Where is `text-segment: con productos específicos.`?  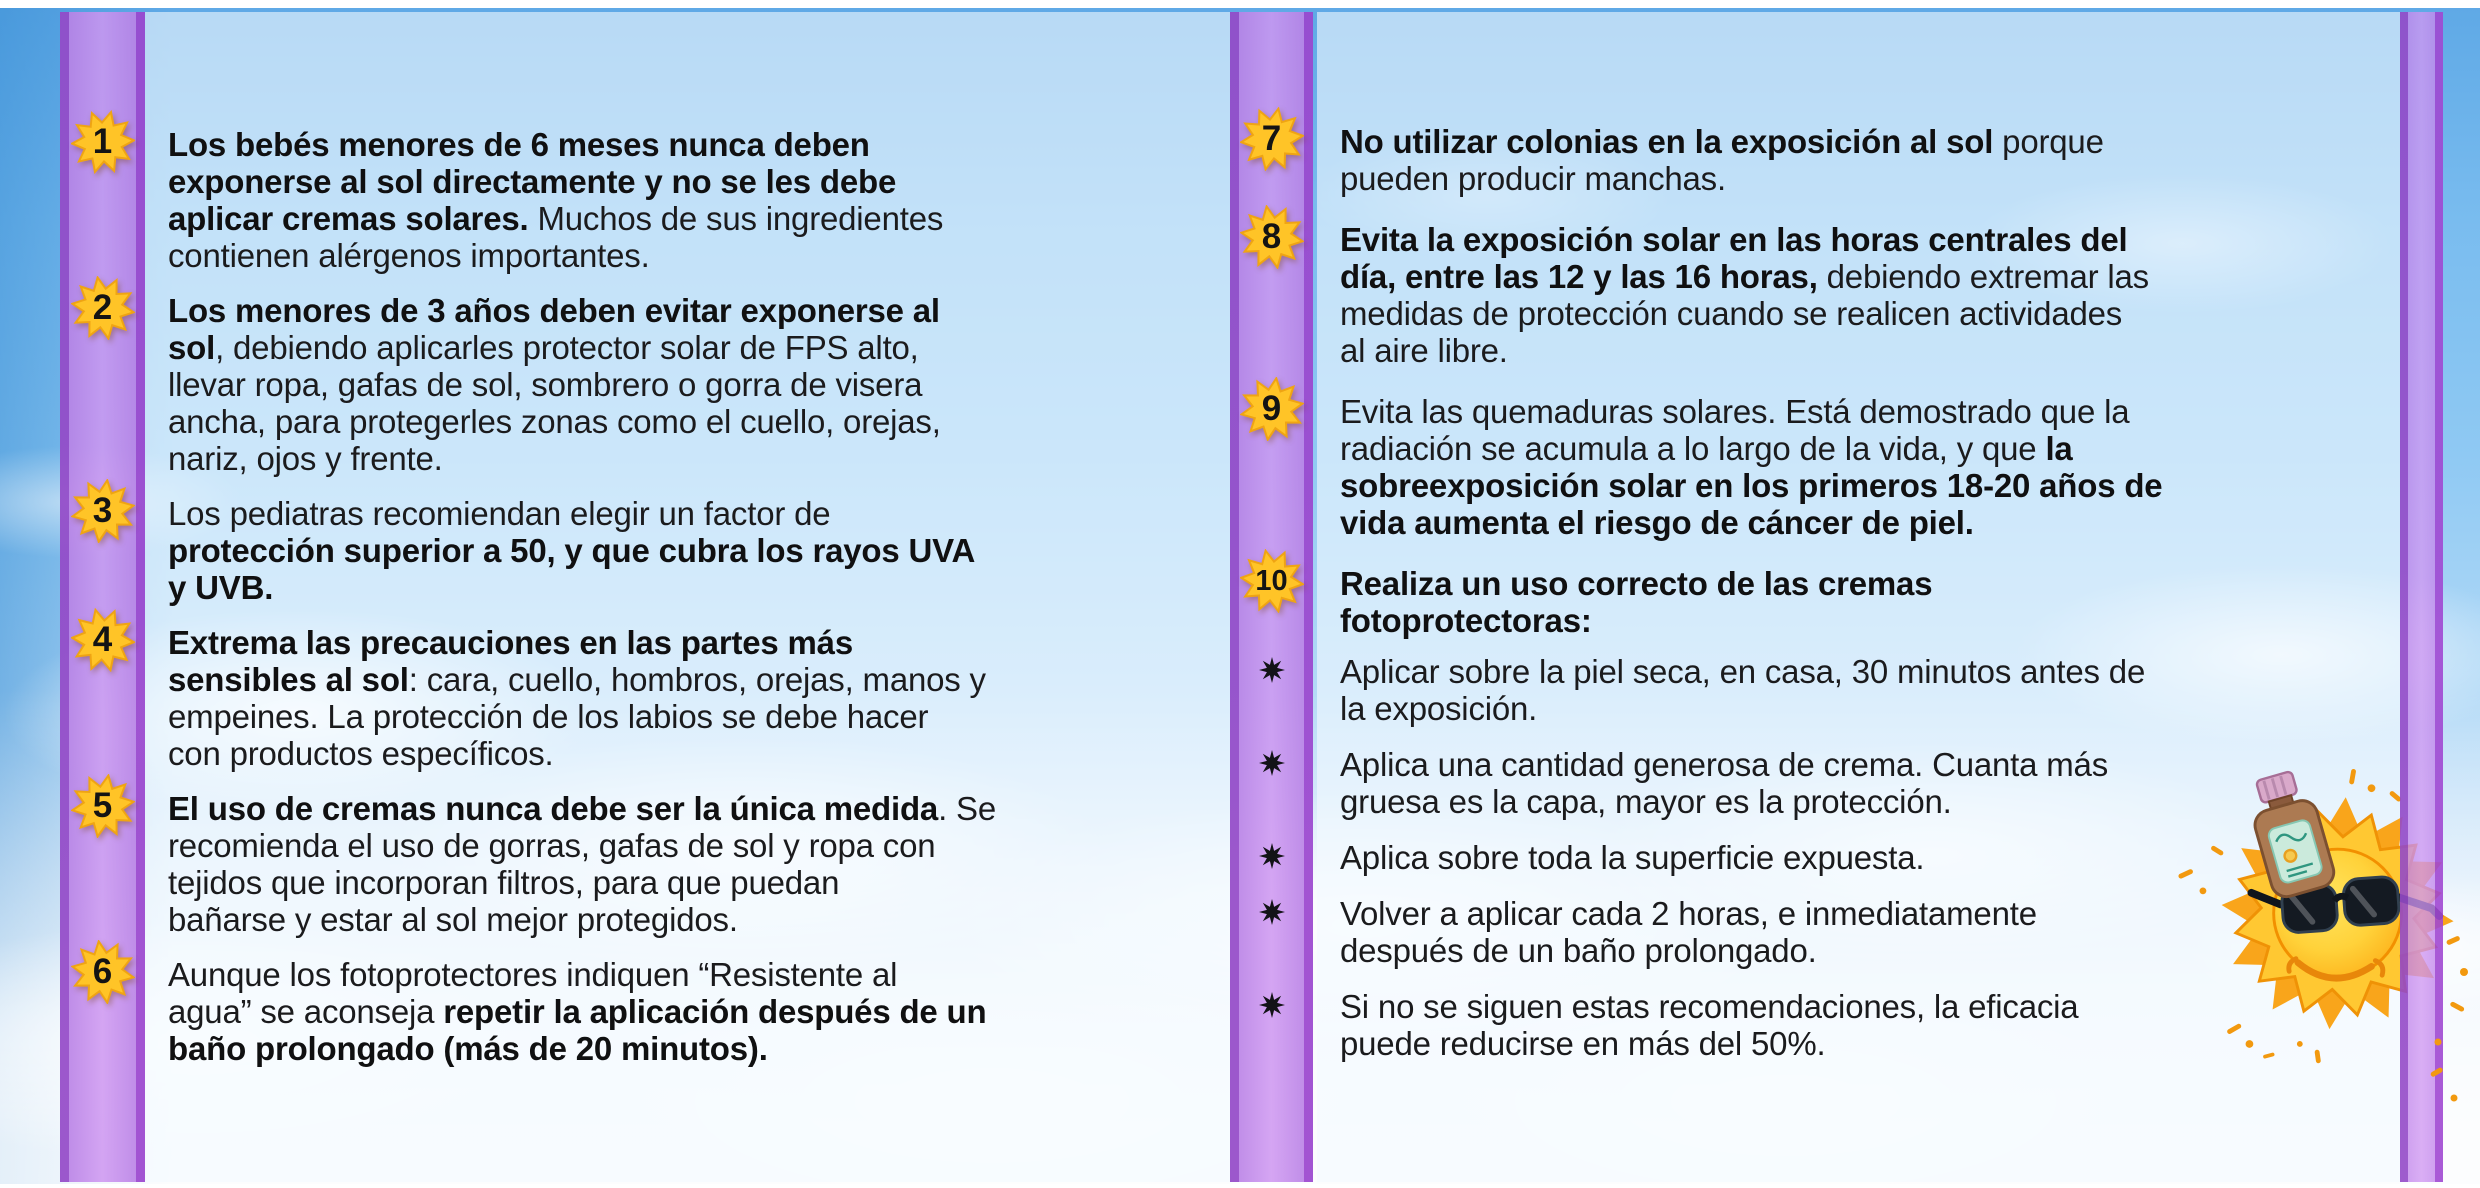 text-segment: con productos específicos. is located at coordinates (361, 753).